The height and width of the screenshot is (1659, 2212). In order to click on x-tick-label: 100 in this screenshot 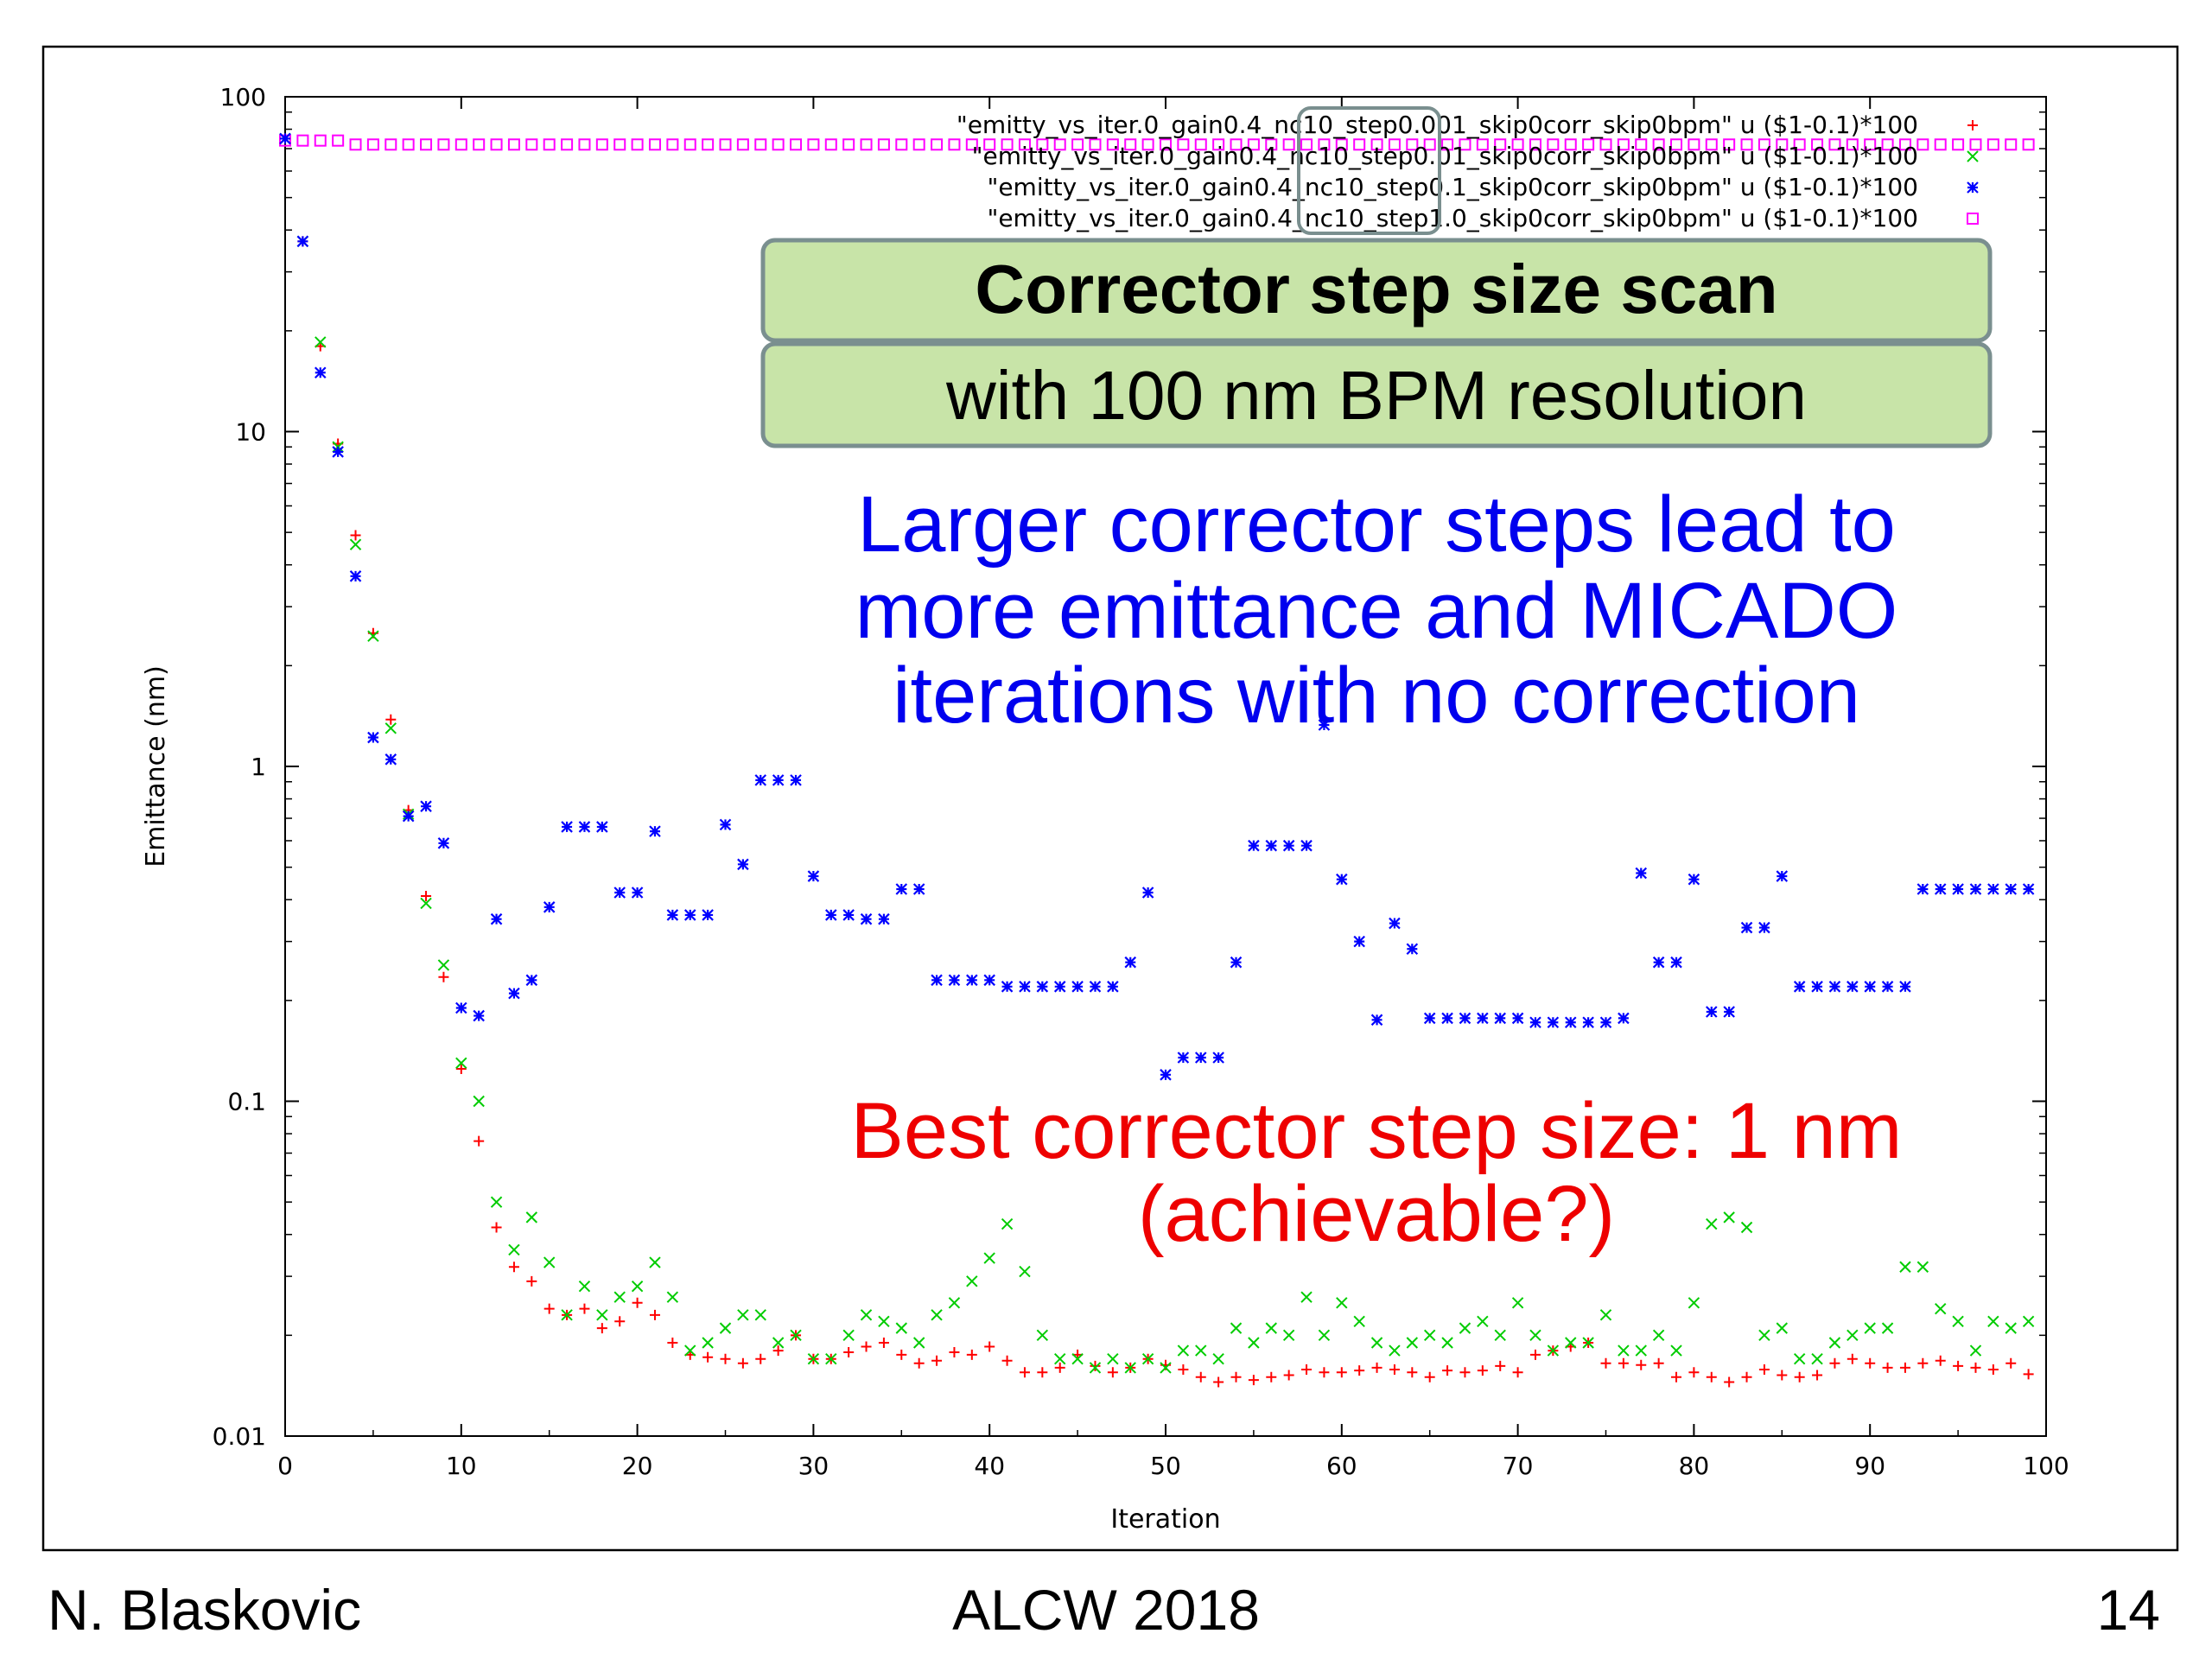, I will do `click(2046, 1466)`.